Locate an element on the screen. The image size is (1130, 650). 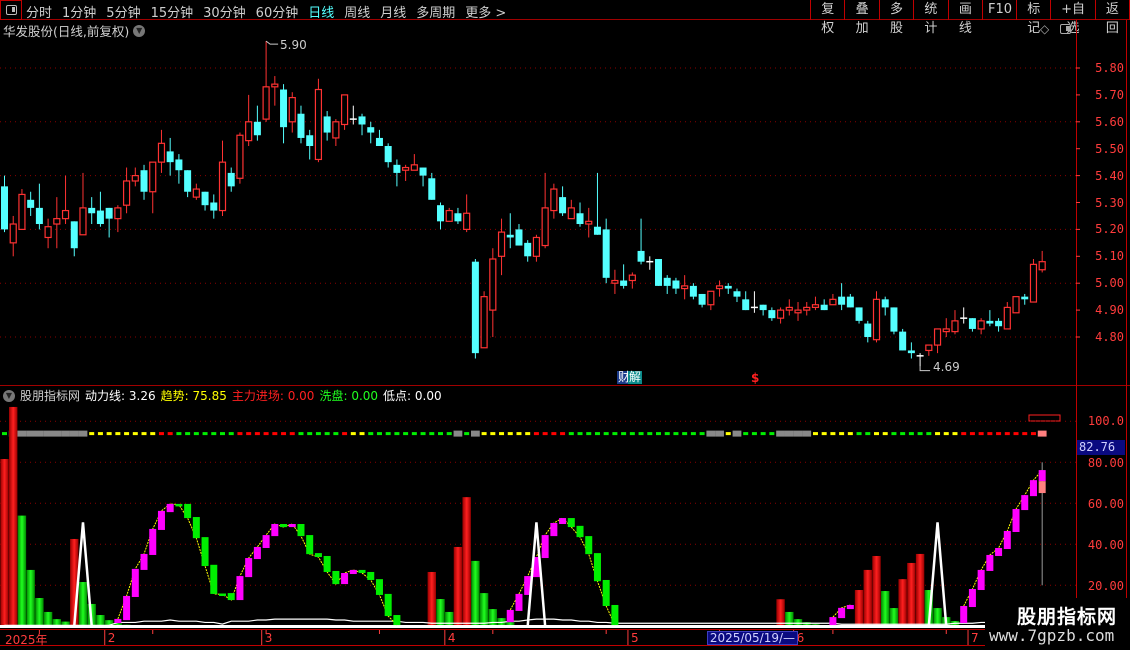
multi-stock-button: 多股 is located at coordinates (895, 18).